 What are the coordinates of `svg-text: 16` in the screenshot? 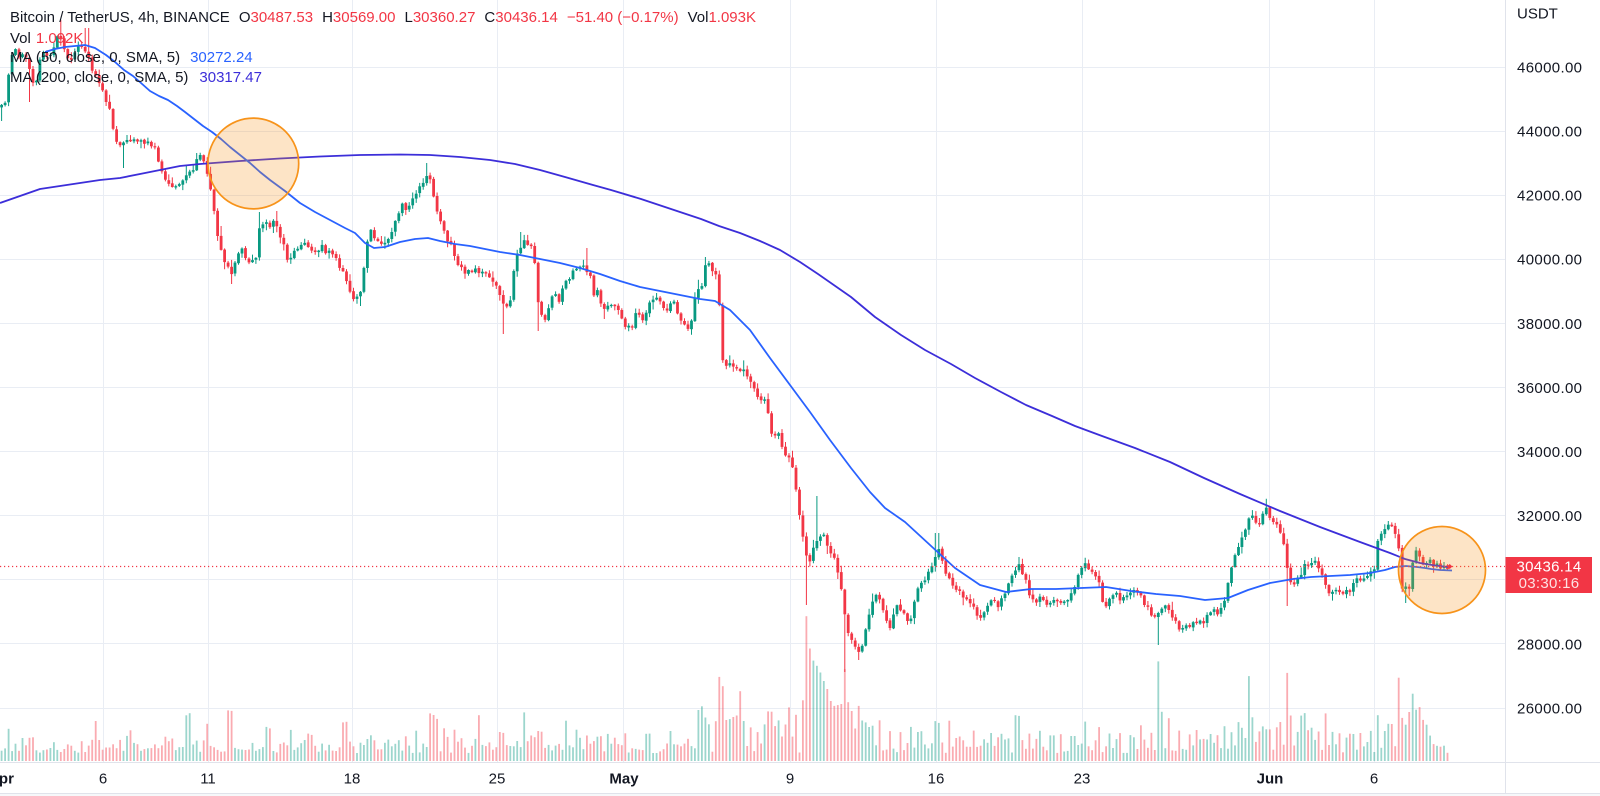 It's located at (936, 779).